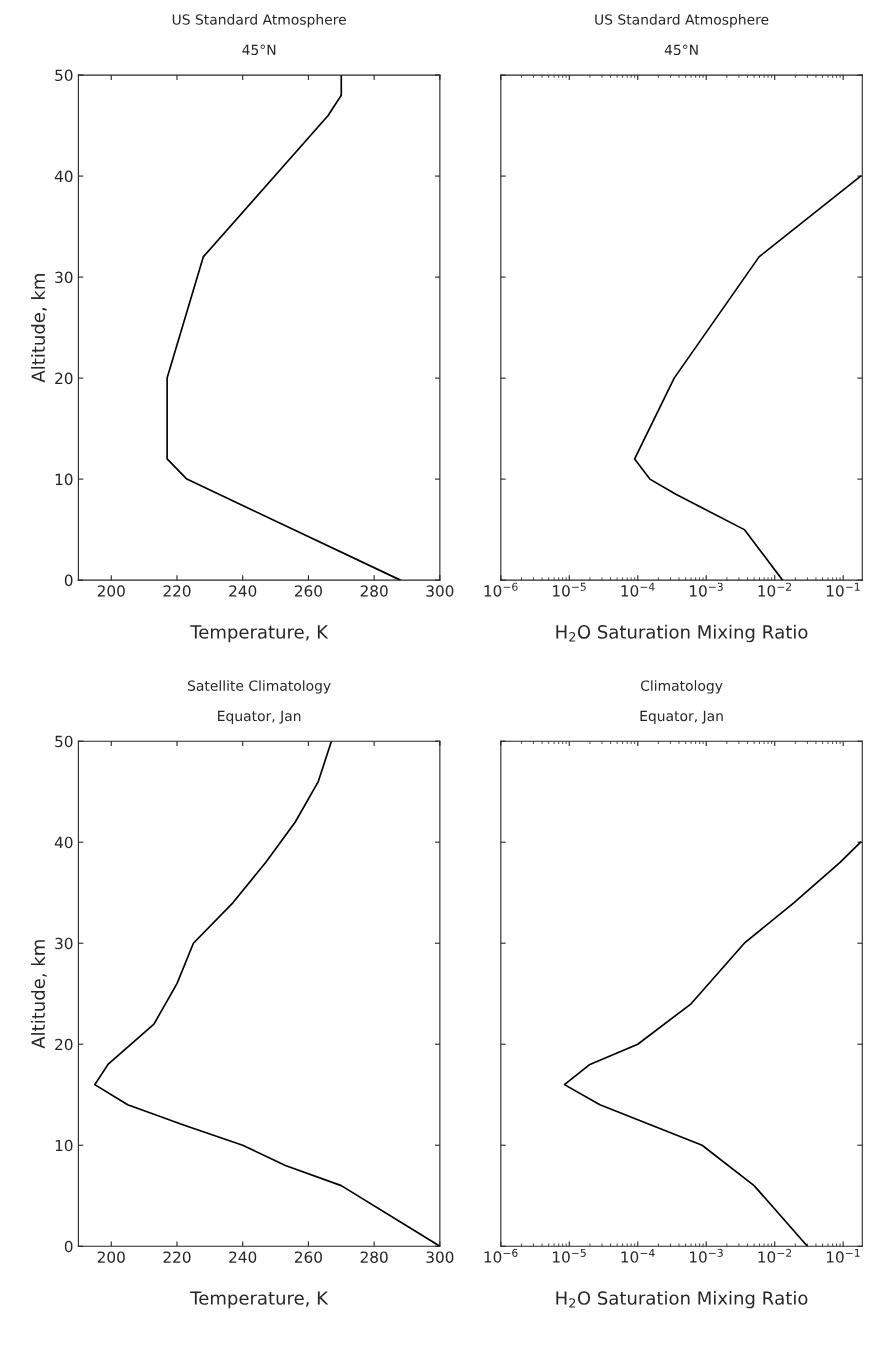 The width and height of the screenshot is (871, 1365). I want to click on chart-title: Climatology, so click(681, 687).